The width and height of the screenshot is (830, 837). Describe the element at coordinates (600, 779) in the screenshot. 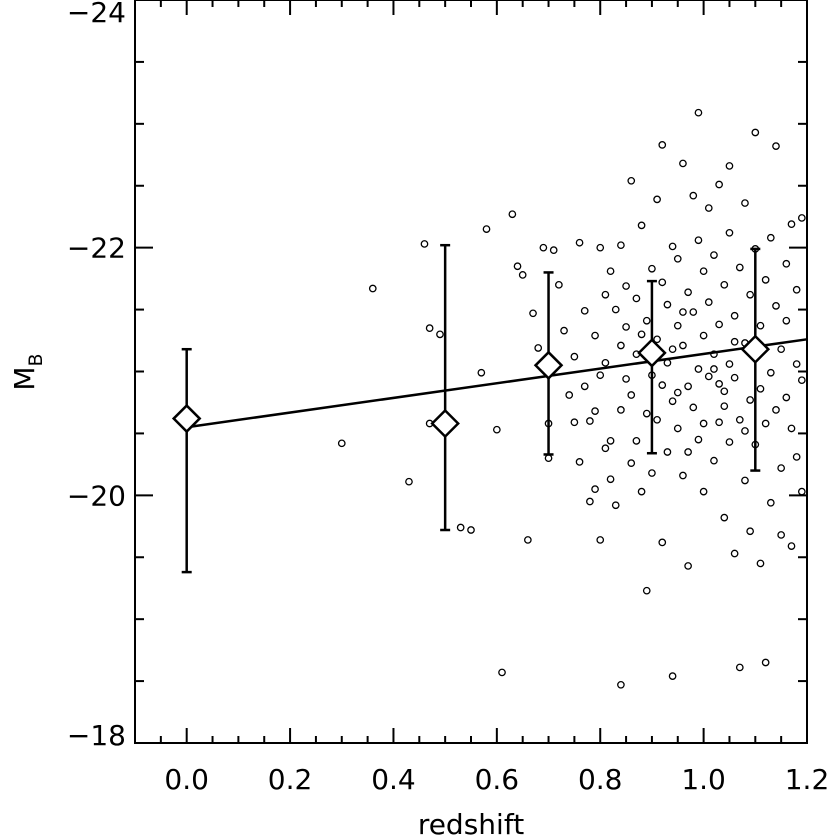

I see `x-tick-label: 0.8` at that location.